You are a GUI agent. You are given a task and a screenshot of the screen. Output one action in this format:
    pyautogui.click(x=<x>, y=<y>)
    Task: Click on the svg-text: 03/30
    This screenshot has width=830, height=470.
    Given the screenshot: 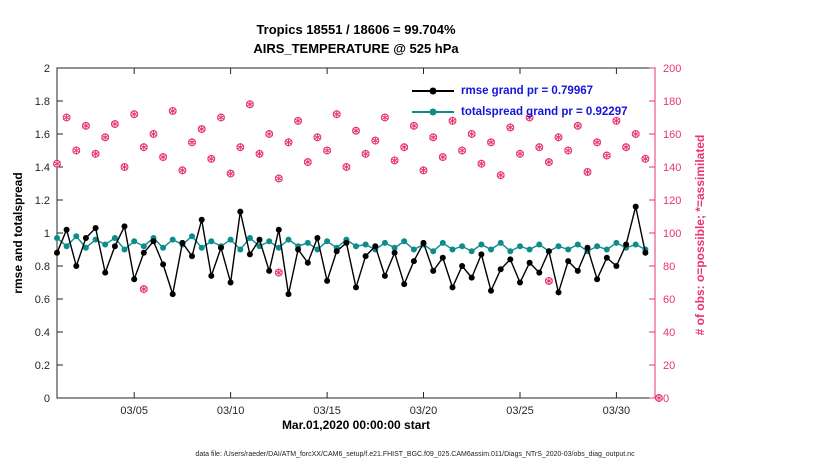 What is the action you would take?
    pyautogui.click(x=617, y=411)
    